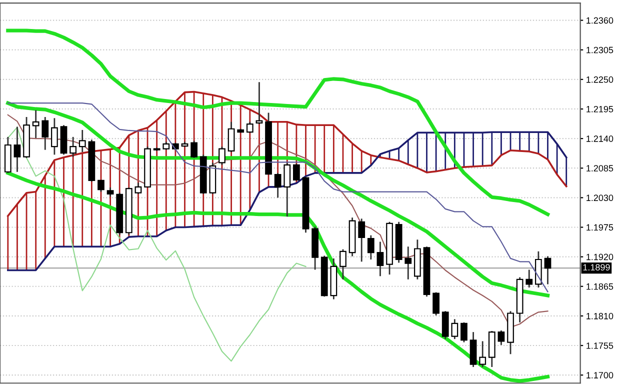 The width and height of the screenshot is (620, 387). I want to click on y-tick-label: 1.1865, so click(600, 286).